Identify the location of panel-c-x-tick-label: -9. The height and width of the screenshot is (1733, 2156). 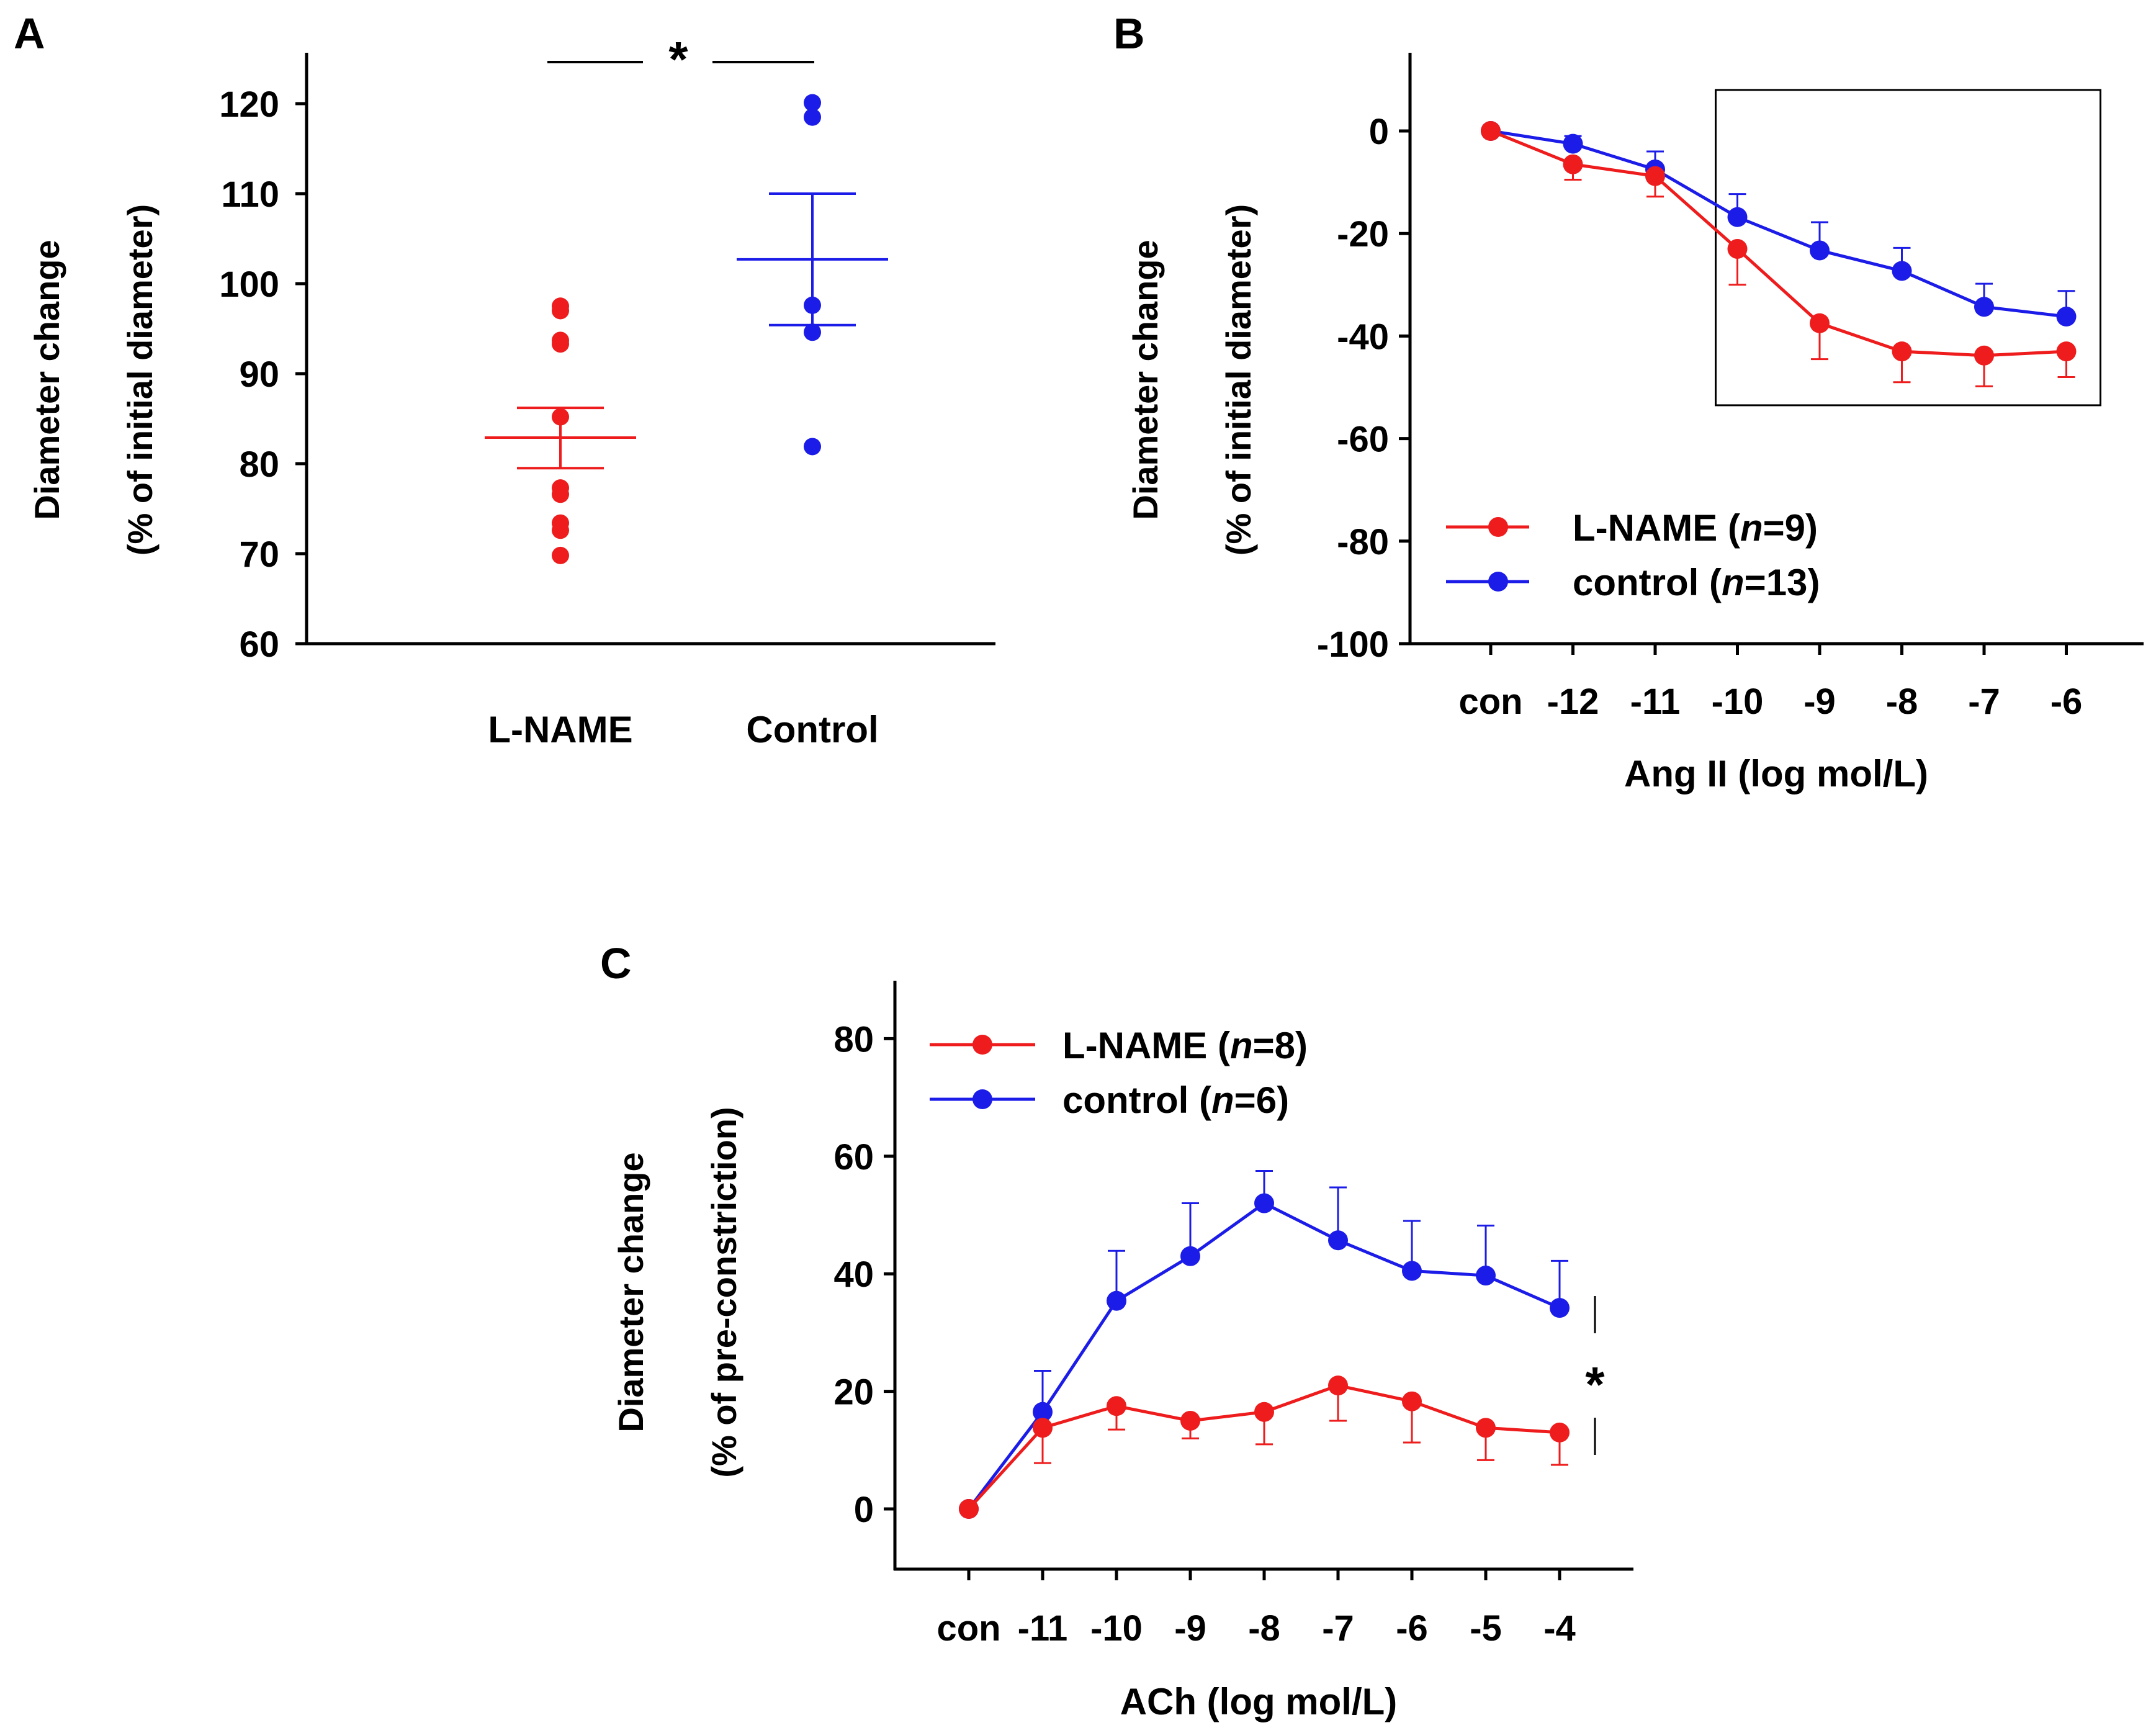
(1190, 1628).